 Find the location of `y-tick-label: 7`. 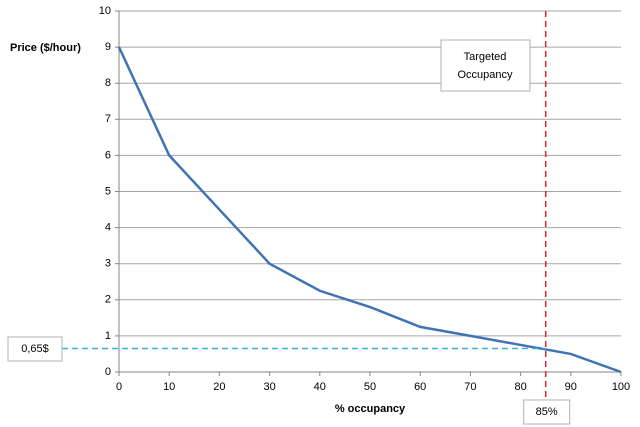

y-tick-label: 7 is located at coordinates (108, 119).